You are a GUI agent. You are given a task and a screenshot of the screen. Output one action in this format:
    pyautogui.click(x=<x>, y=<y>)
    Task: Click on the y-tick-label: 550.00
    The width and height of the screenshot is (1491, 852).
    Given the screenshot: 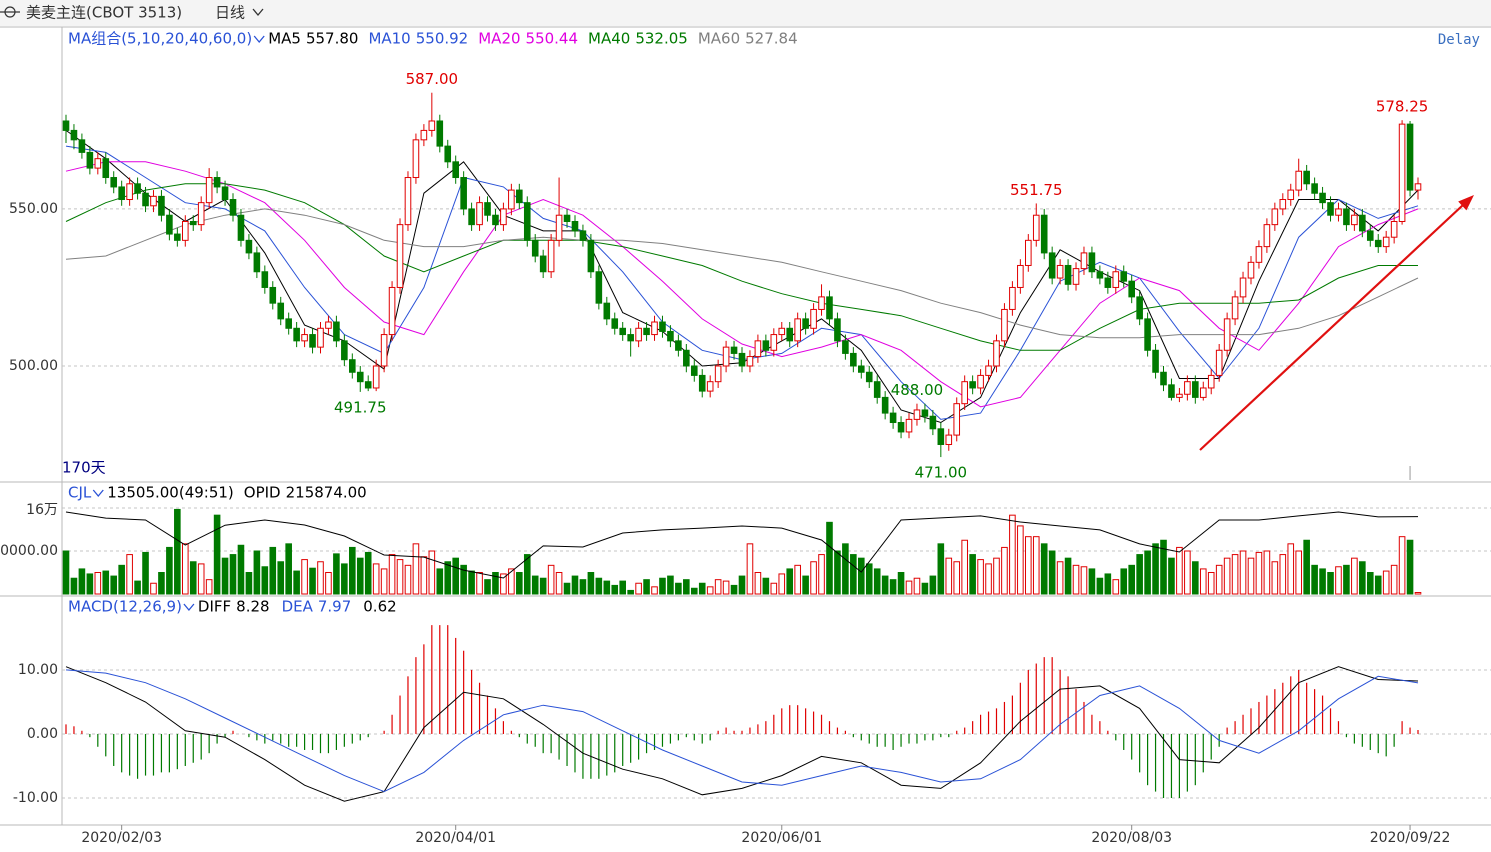 What is the action you would take?
    pyautogui.click(x=33, y=209)
    